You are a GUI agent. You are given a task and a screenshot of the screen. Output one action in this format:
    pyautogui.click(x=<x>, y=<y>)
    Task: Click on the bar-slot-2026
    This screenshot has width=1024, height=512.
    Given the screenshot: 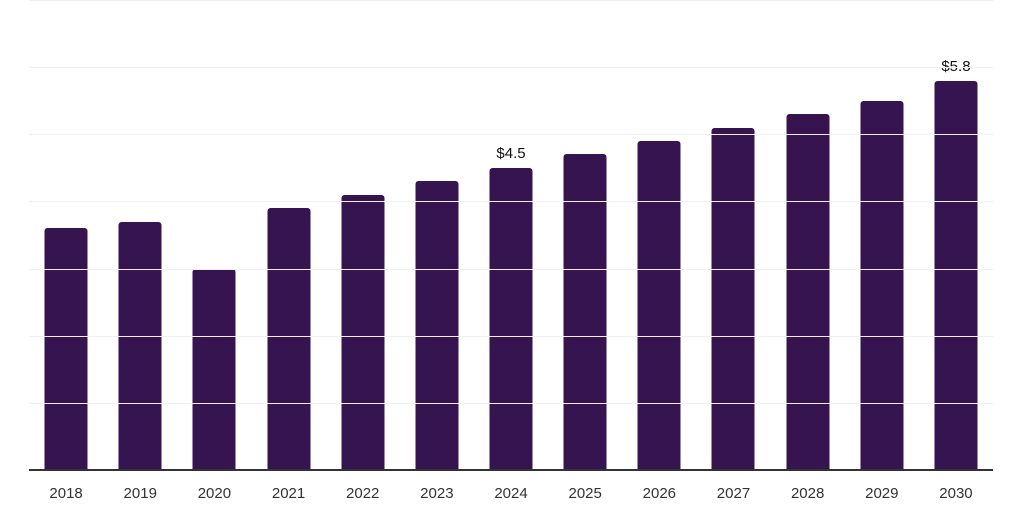 What is the action you would take?
    pyautogui.click(x=659, y=235)
    